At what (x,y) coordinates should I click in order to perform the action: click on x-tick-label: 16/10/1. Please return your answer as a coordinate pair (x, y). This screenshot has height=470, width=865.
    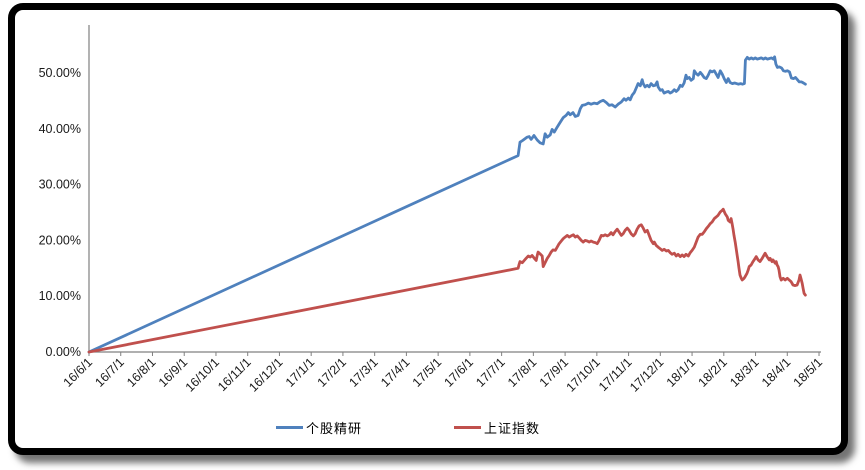
    Looking at the image, I should click on (202, 374).